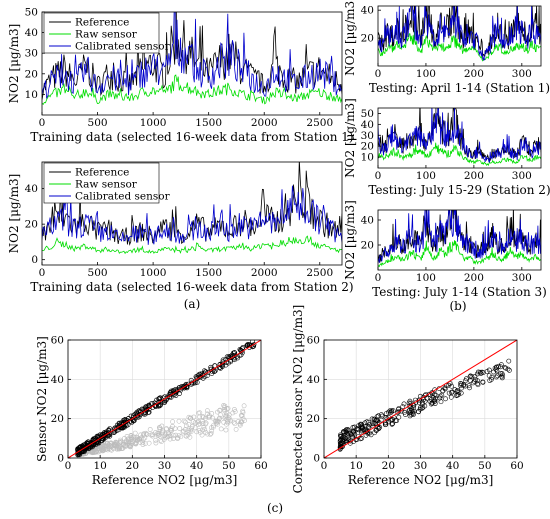  I want to click on series-line-calibrated-sensor, so click(459, 135).